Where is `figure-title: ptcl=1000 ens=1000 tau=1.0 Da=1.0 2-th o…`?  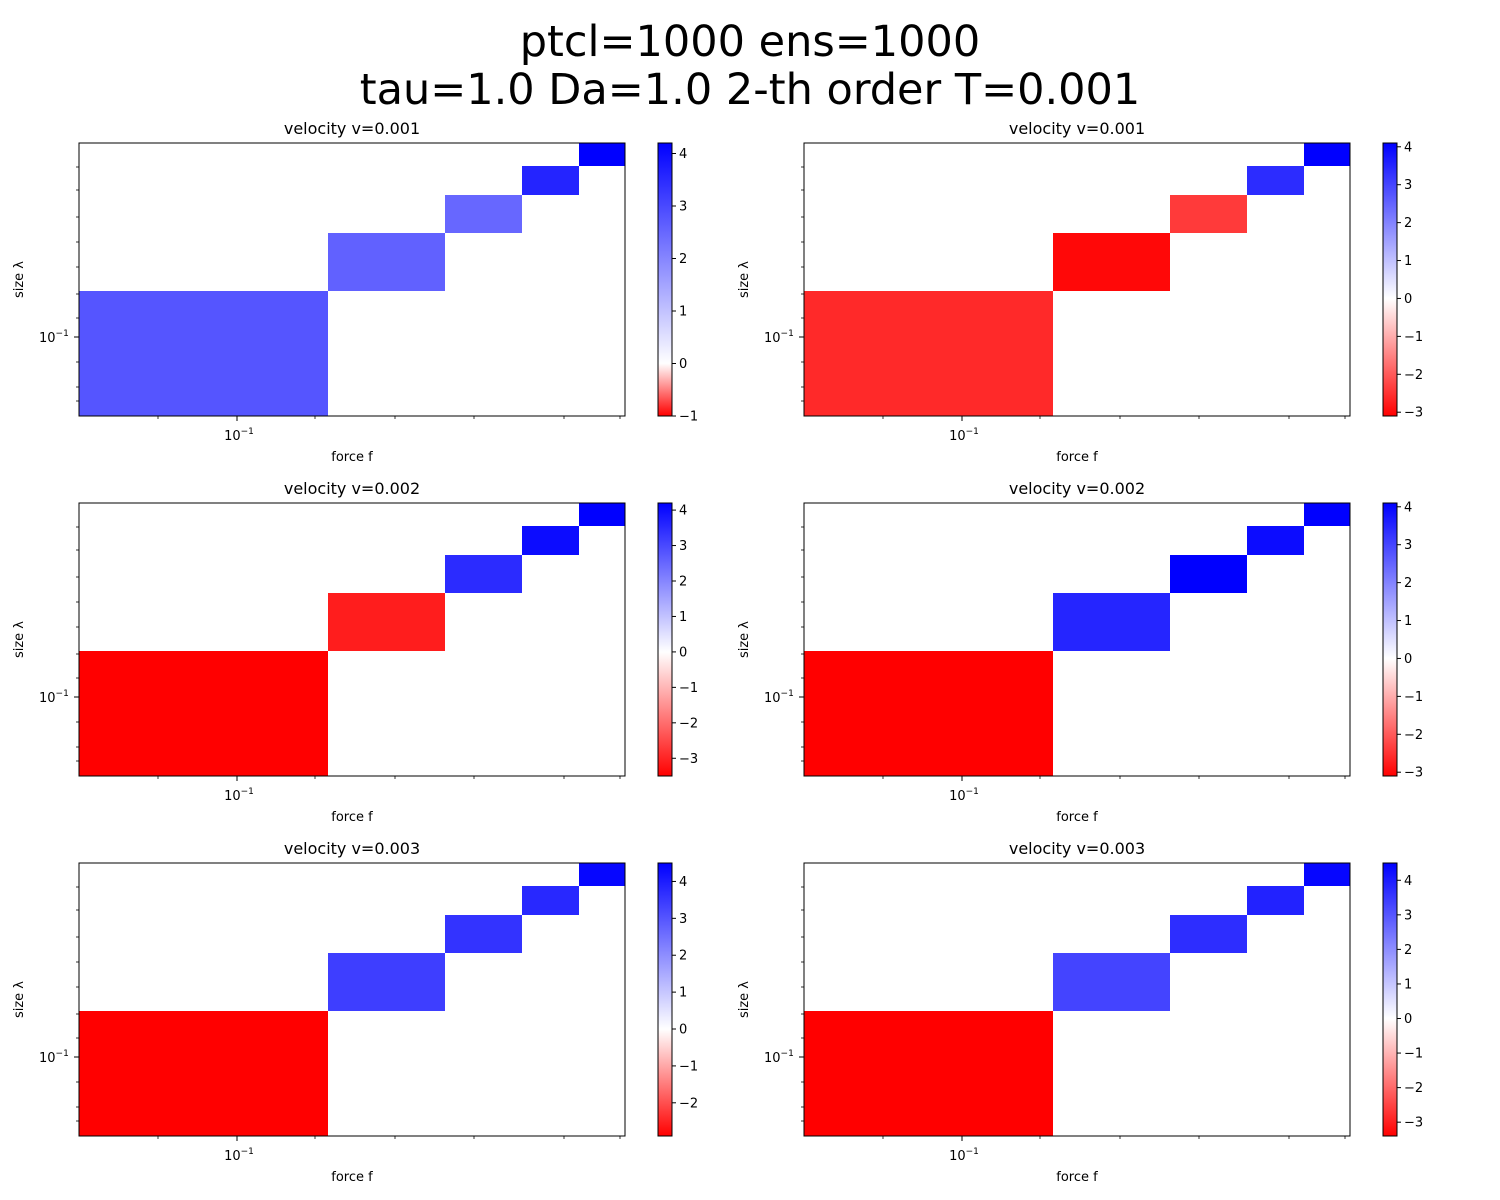
figure-title: ptcl=1000 ens=1000 tau=1.0 Da=1.0 2-th o… is located at coordinates (750, 66).